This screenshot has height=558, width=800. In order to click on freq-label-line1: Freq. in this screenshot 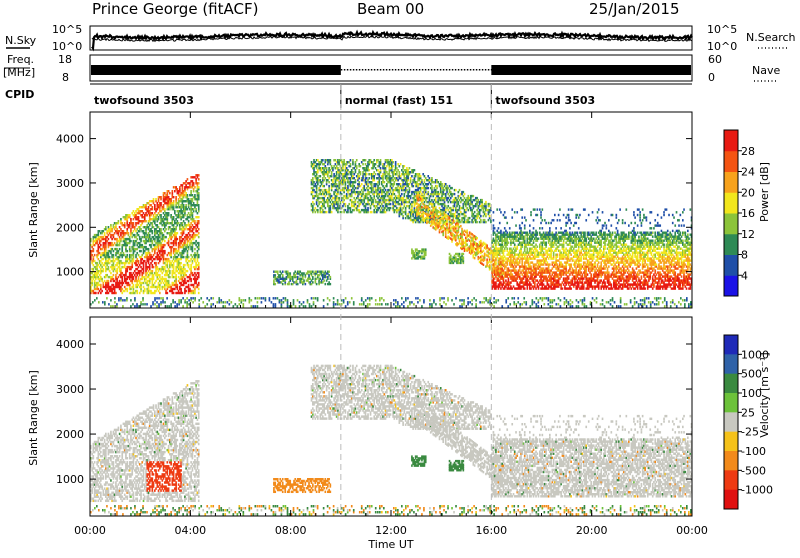, I will do `click(20, 59)`.